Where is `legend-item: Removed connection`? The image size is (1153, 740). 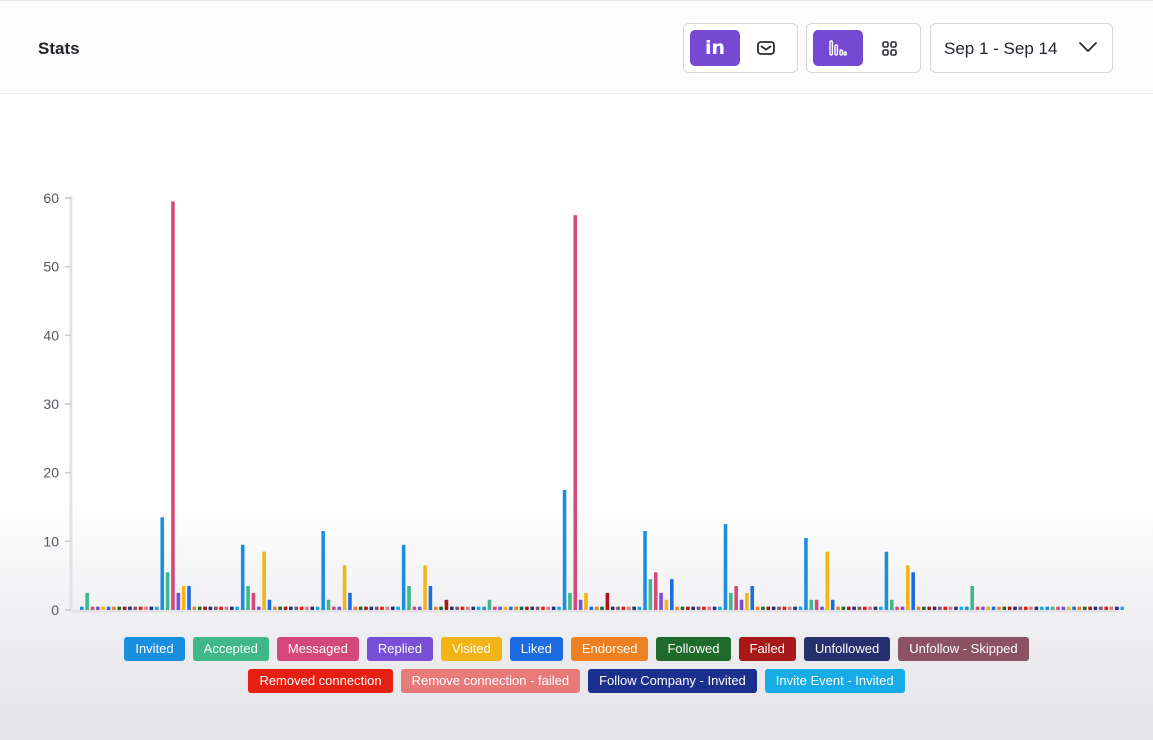 legend-item: Removed connection is located at coordinates (320, 681).